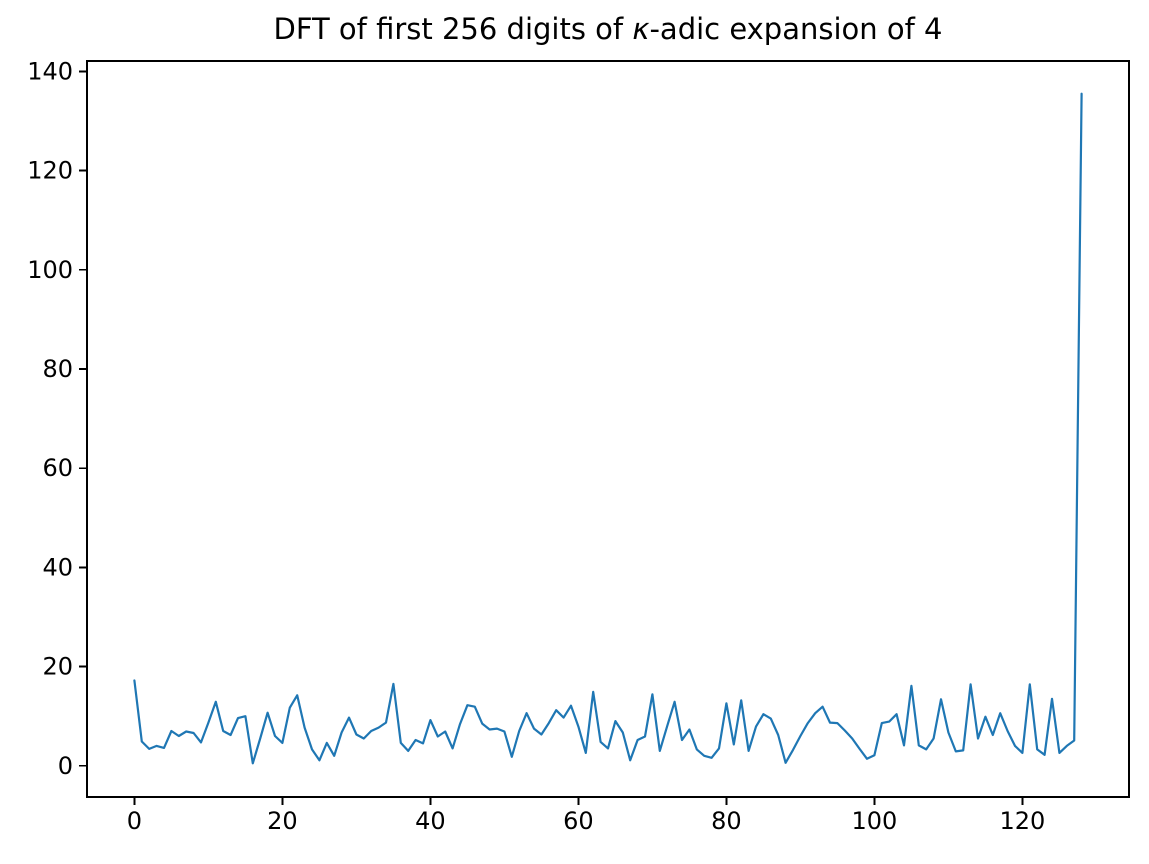  I want to click on y-tick-label: 100, so click(50, 270).